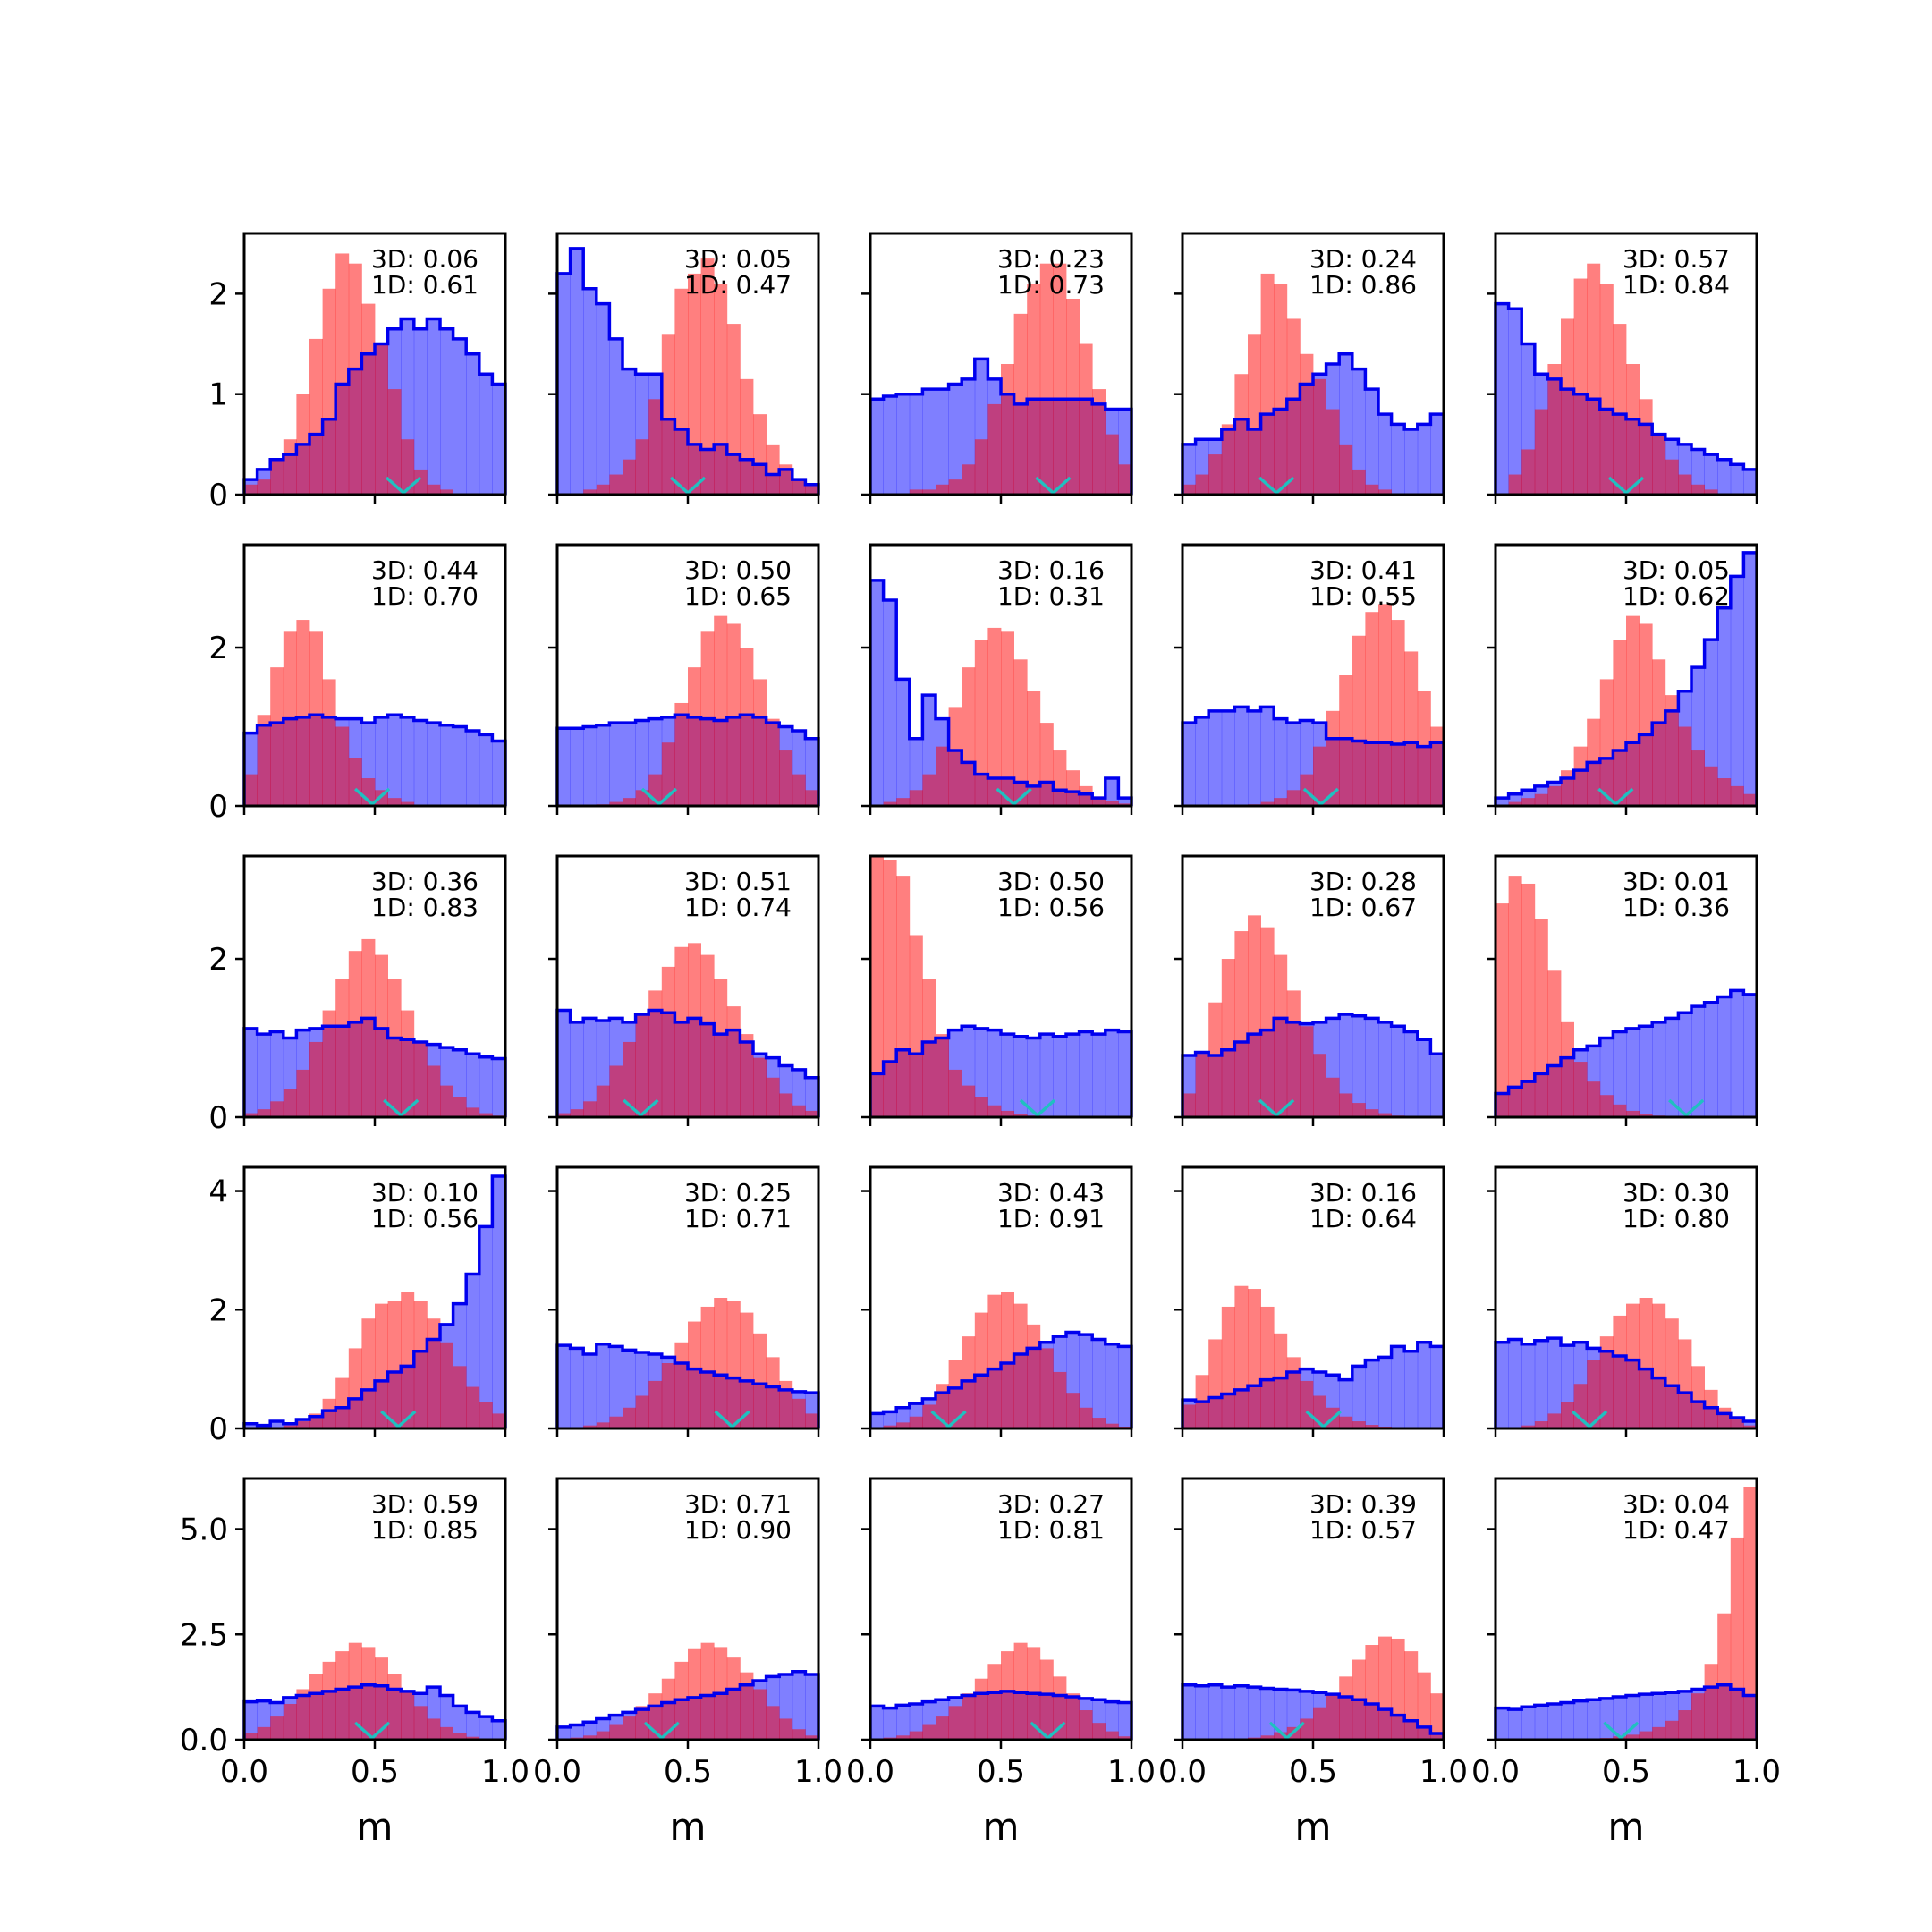  What do you see at coordinates (738, 1530) in the screenshot?
I see `annotation-1d: 1D: 0.90` at bounding box center [738, 1530].